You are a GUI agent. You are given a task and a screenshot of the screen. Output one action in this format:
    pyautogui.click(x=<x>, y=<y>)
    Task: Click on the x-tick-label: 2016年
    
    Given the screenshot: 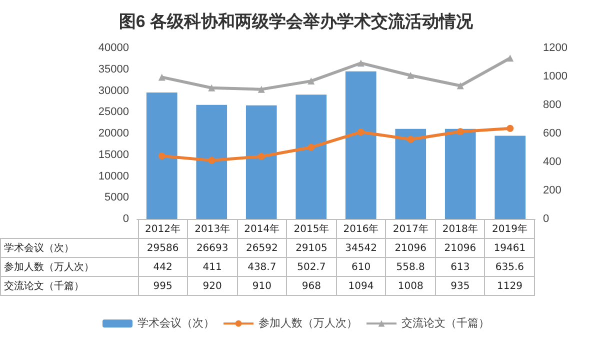 What is the action you would take?
    pyautogui.click(x=361, y=229)
    